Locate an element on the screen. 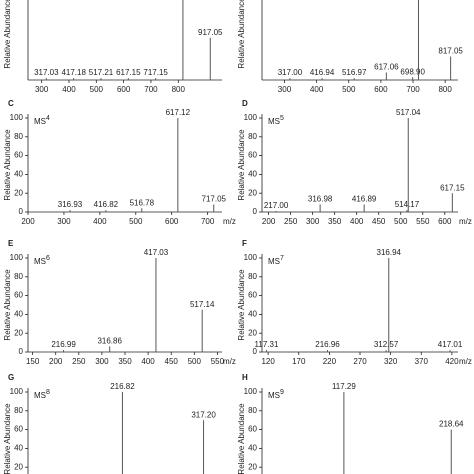 The width and height of the screenshot is (474, 474). x-tick-label: 320 is located at coordinates (391, 361).